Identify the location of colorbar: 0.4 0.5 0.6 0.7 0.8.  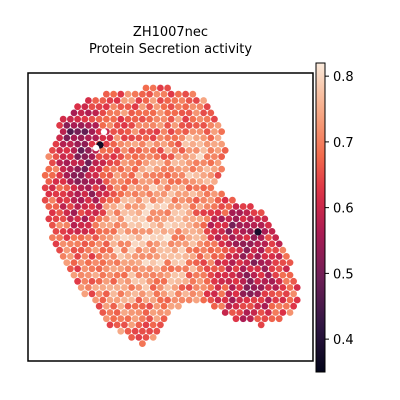
(334, 217).